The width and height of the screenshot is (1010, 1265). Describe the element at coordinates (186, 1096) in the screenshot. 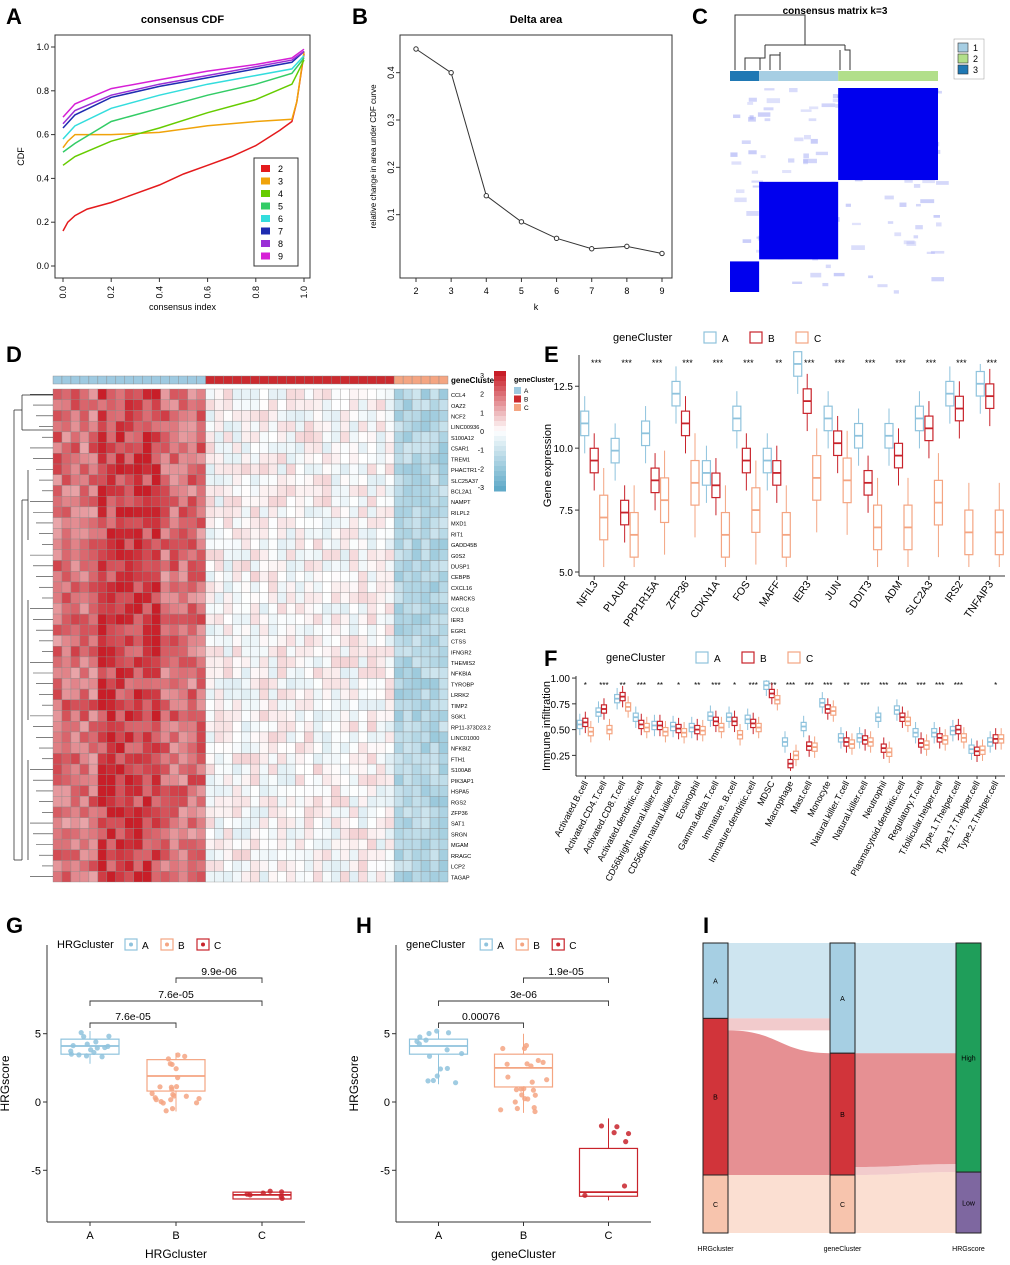

I see `point-B` at that location.